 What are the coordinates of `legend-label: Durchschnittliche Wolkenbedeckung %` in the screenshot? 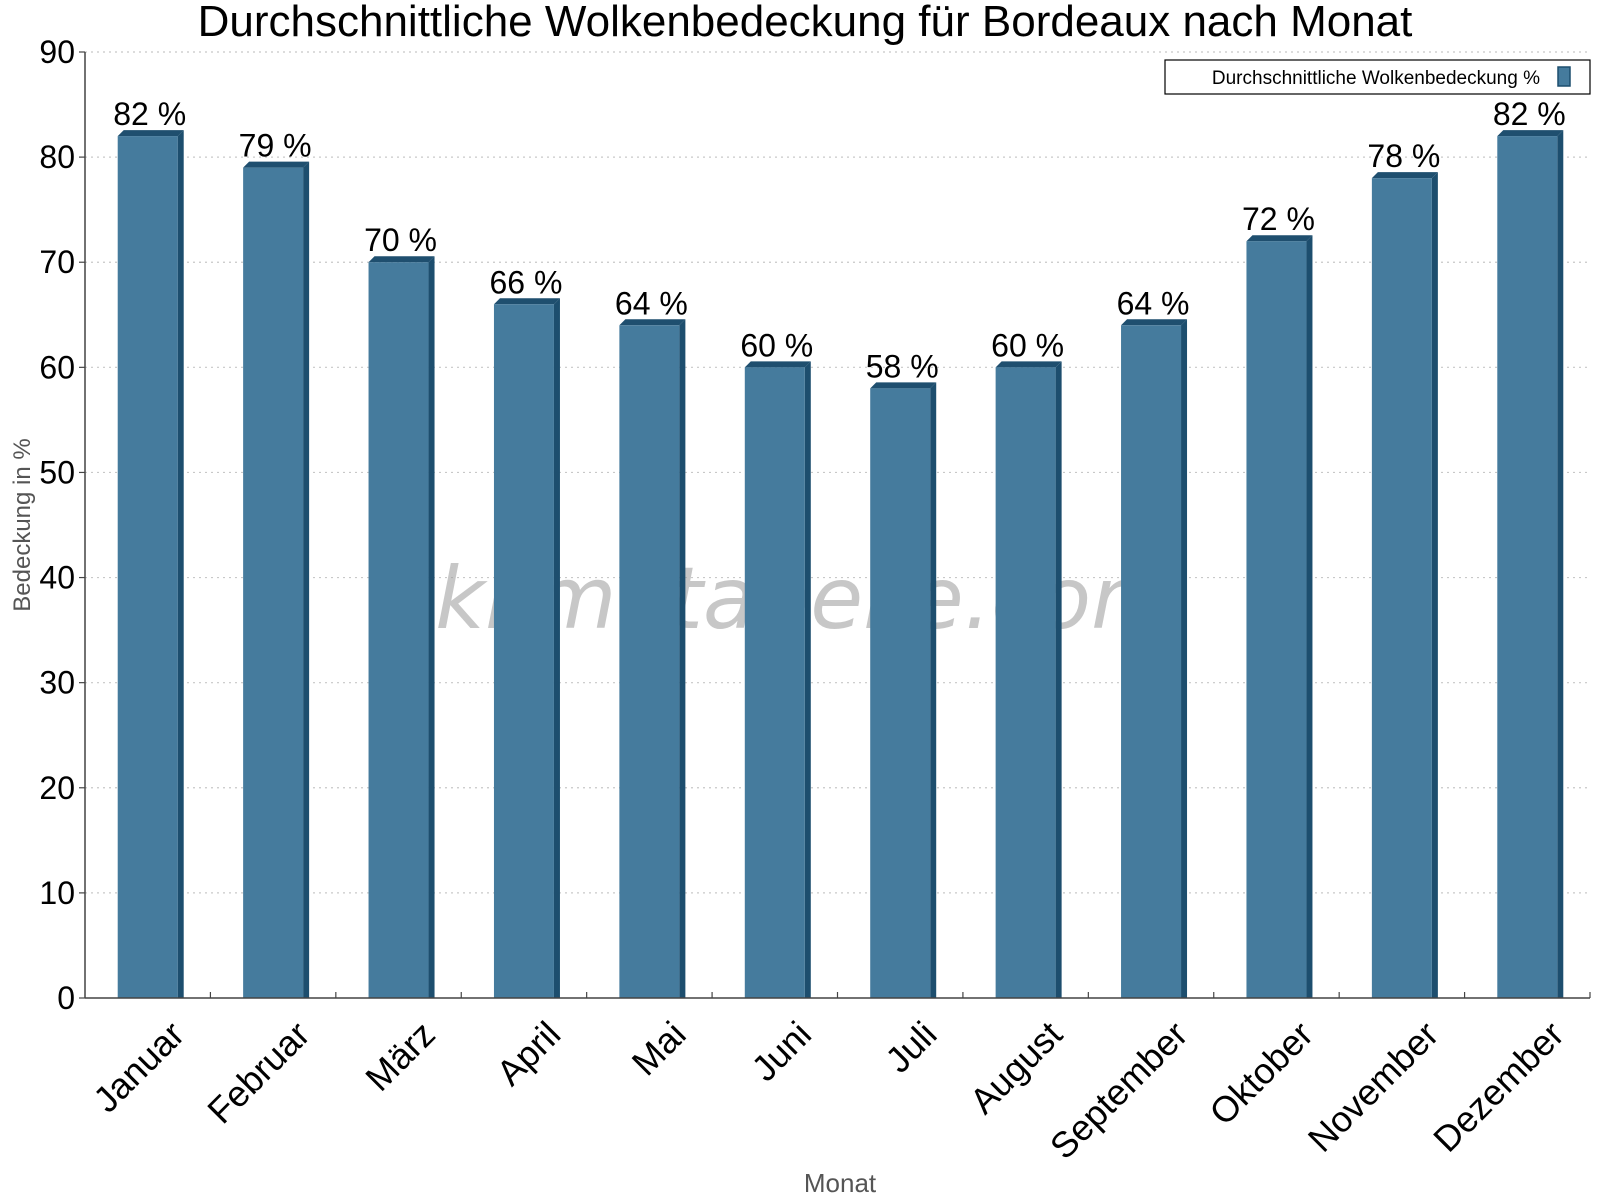 It's located at (1376, 78).